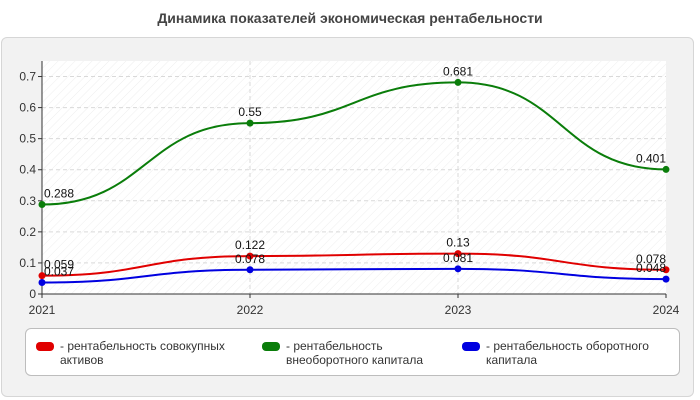 This screenshot has width=700, height=400. Describe the element at coordinates (651, 158) in the screenshot. I see `data-label: 0.401` at that location.